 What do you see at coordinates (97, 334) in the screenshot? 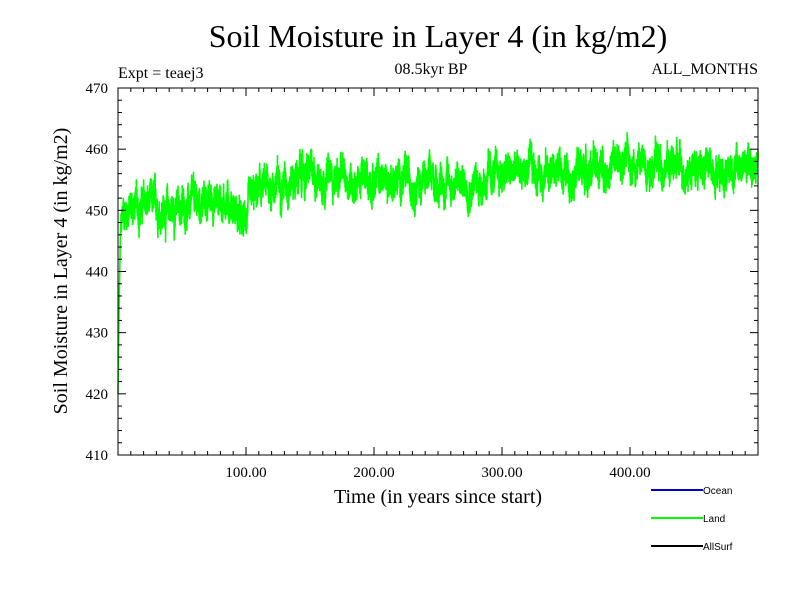
I see `y-tick-label: 430` at bounding box center [97, 334].